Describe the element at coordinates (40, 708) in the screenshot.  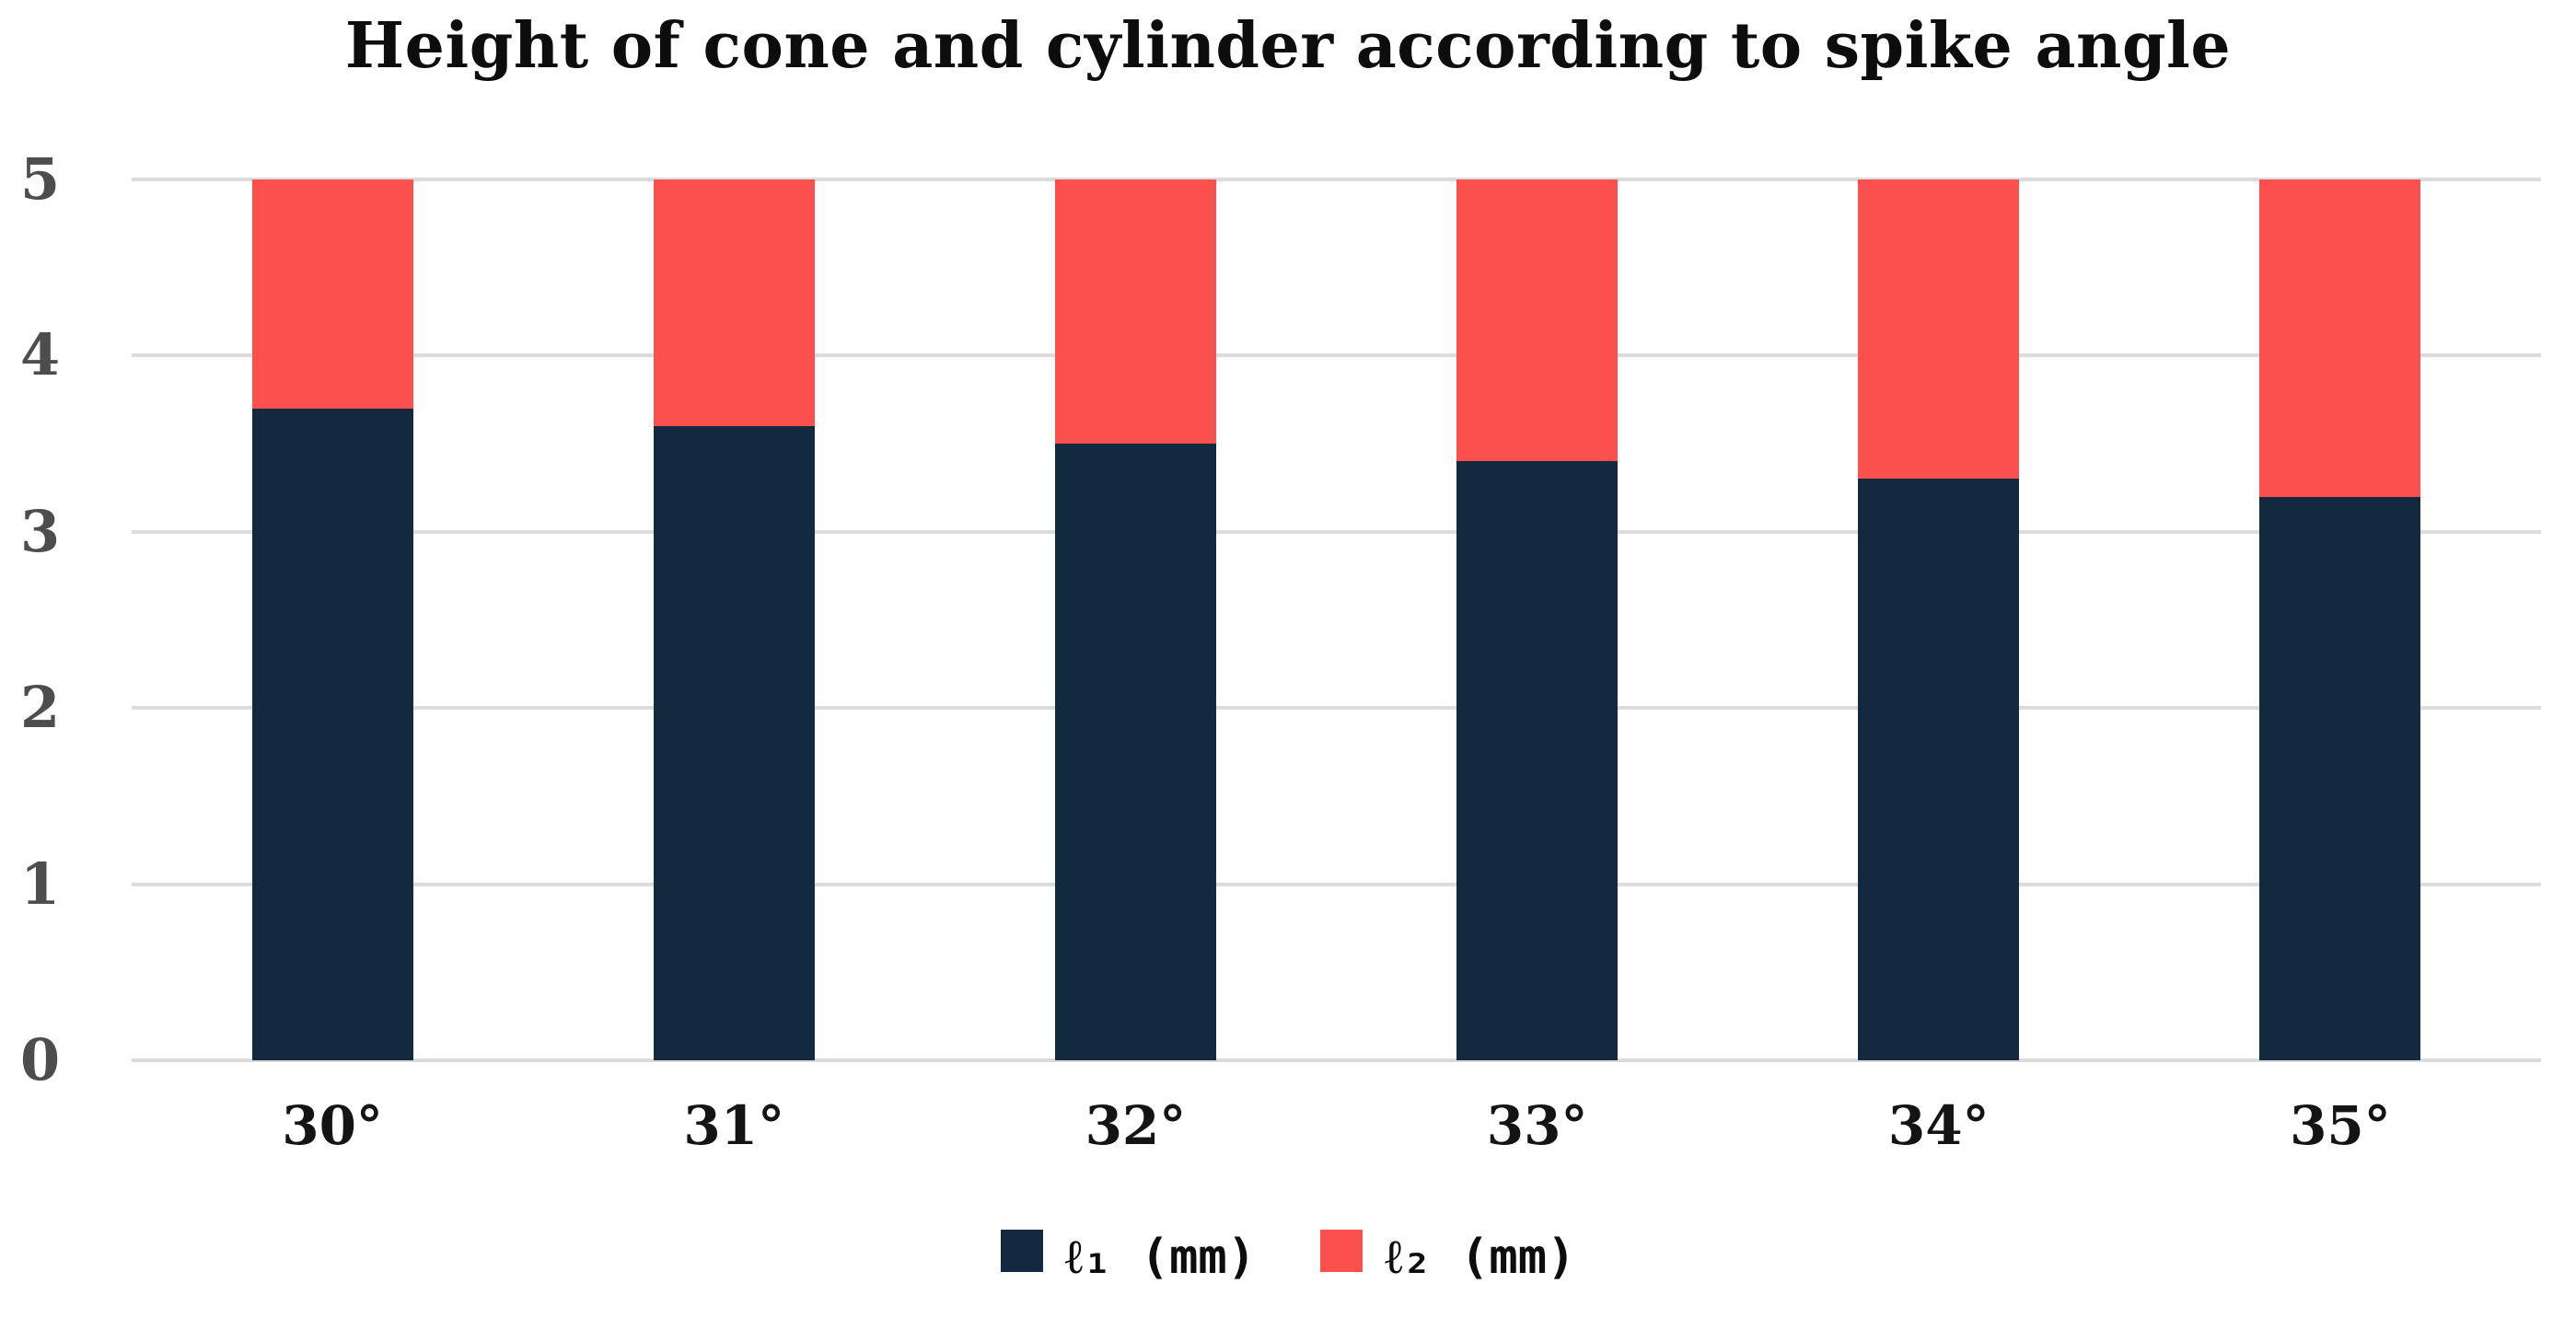
I see `y-tick-label-2: 2` at that location.